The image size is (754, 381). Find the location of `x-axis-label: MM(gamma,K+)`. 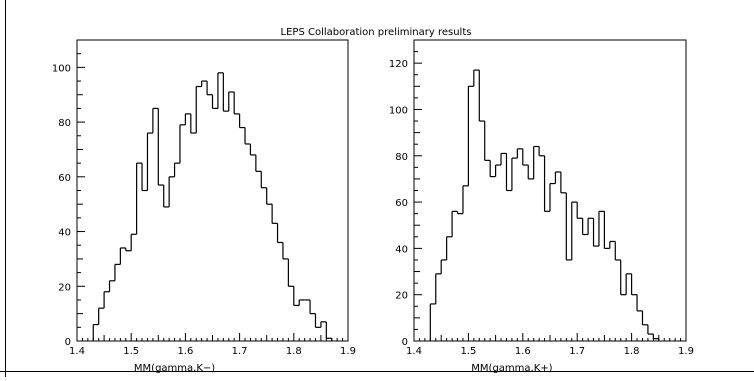

x-axis-label: MM(gamma,K+) is located at coordinates (511, 368).